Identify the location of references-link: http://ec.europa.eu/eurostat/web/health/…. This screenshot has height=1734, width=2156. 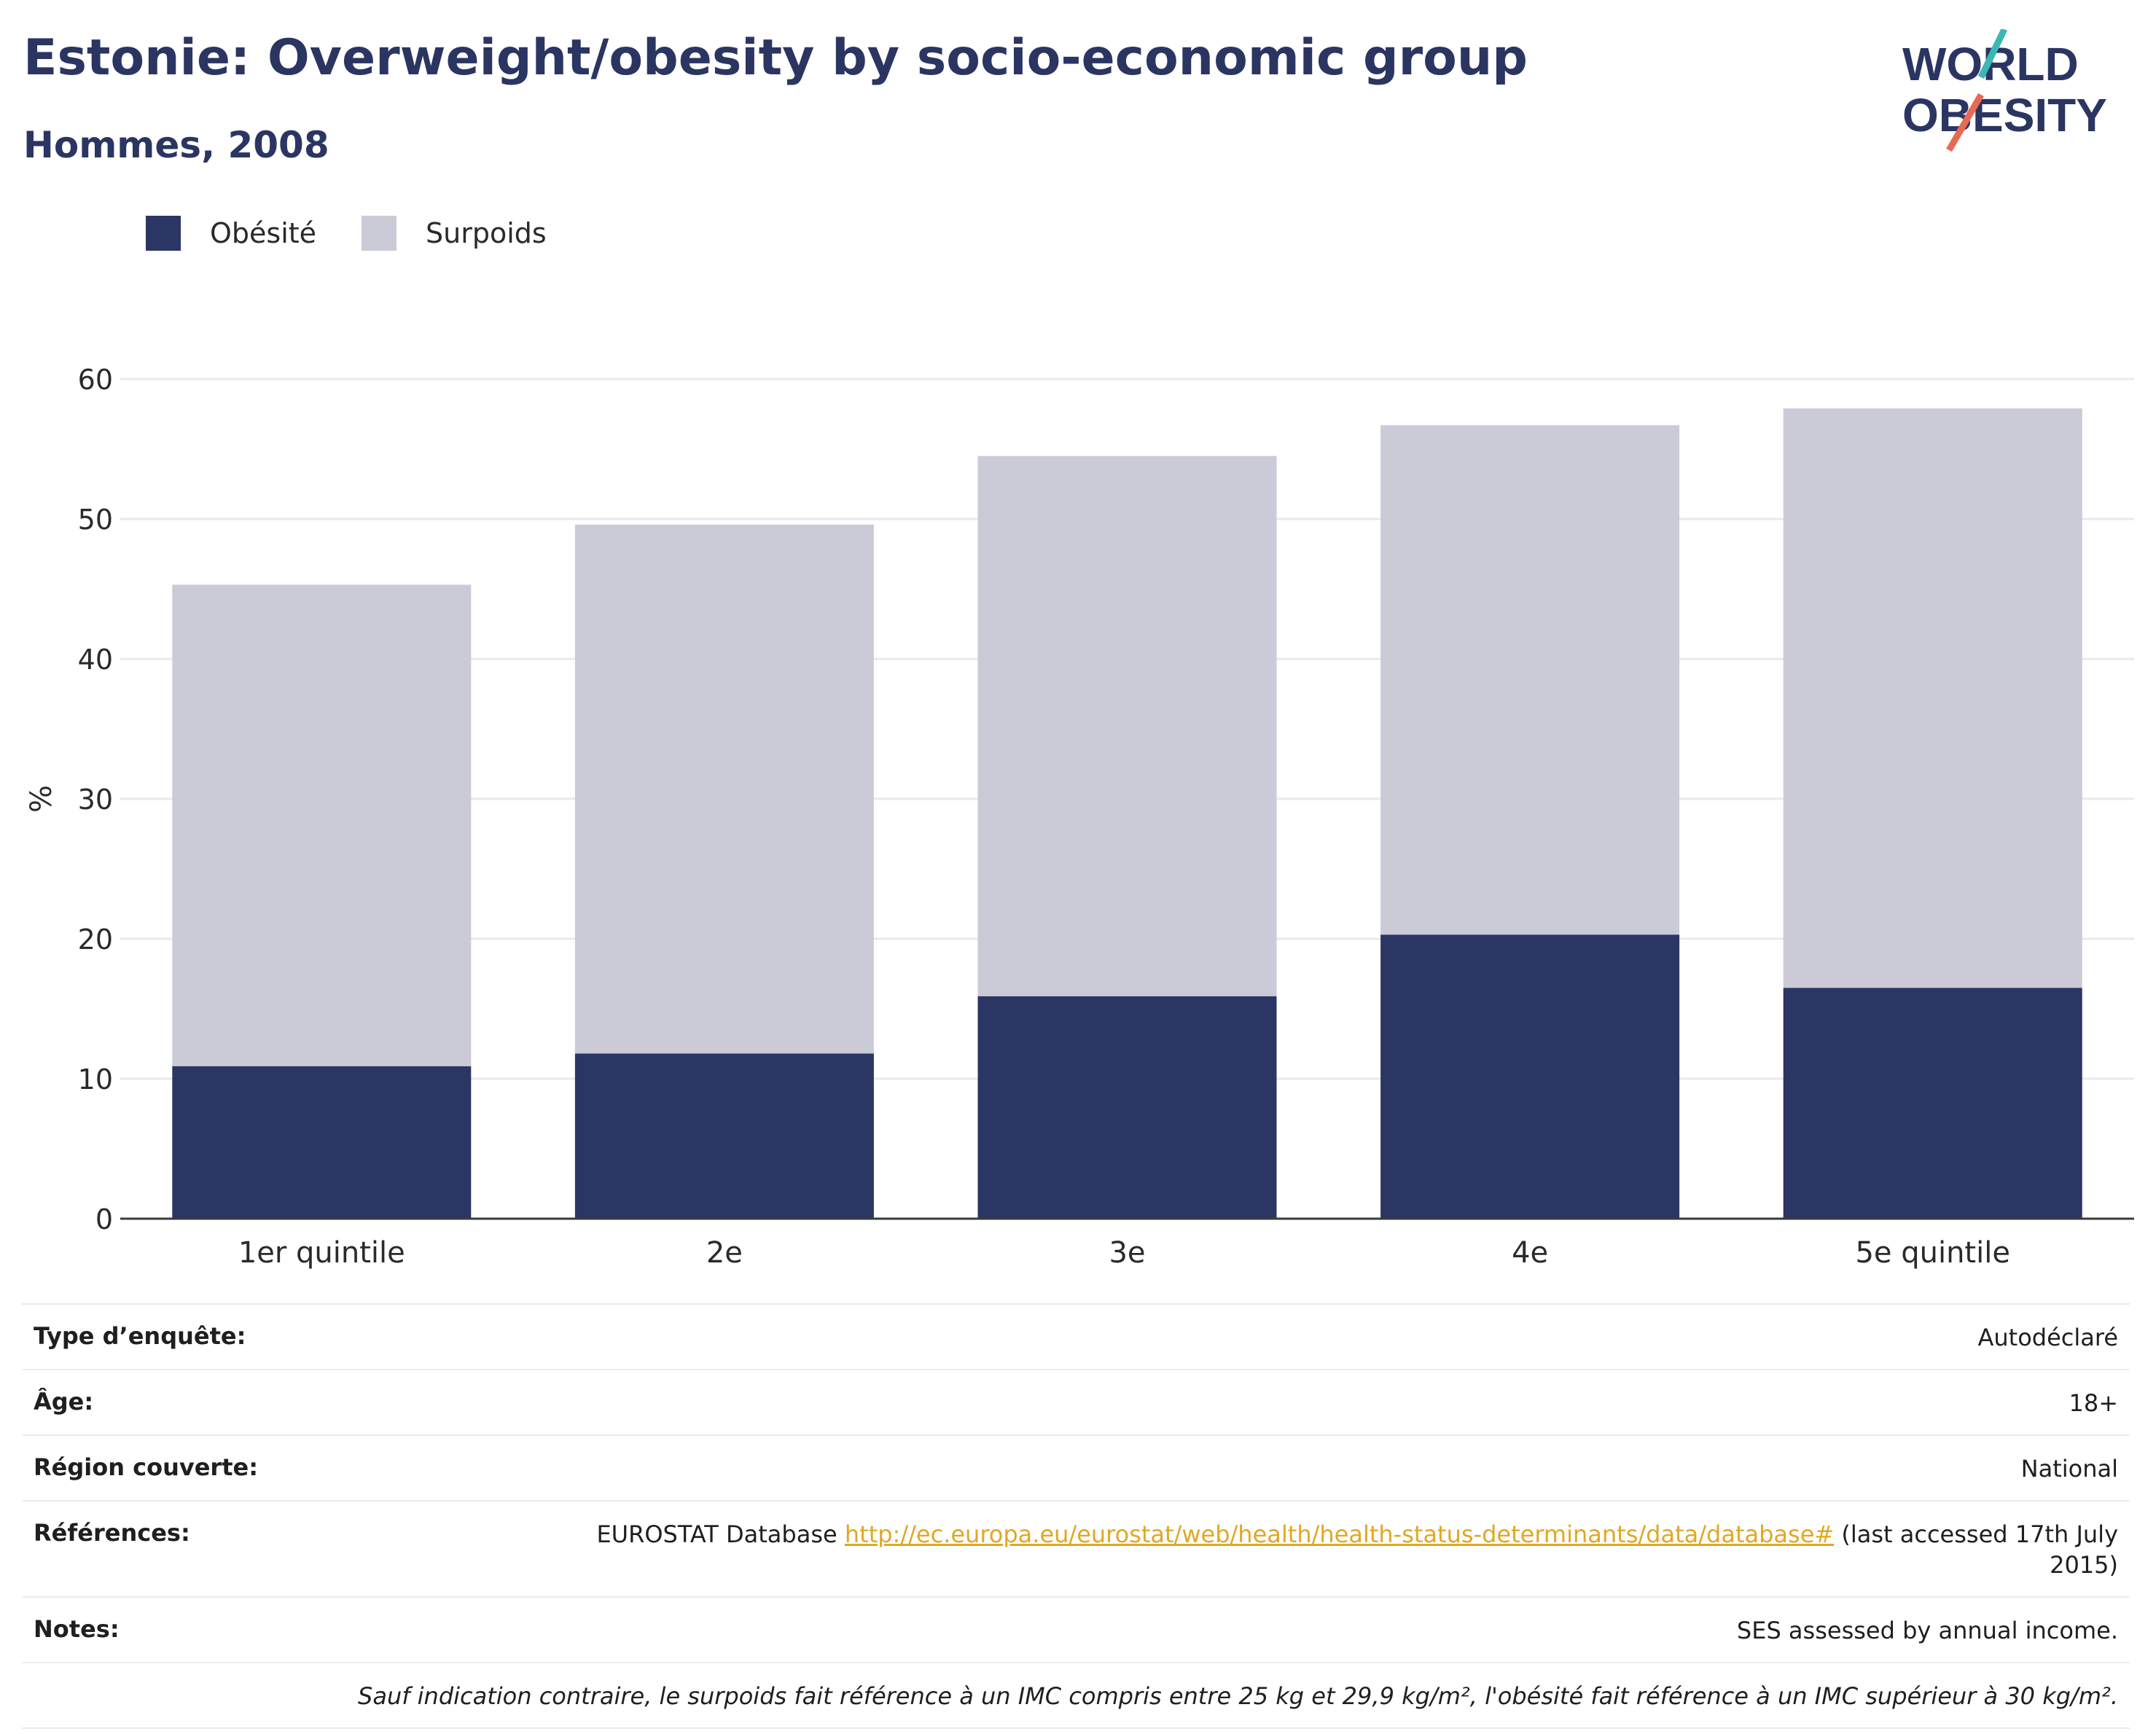
(1340, 1534).